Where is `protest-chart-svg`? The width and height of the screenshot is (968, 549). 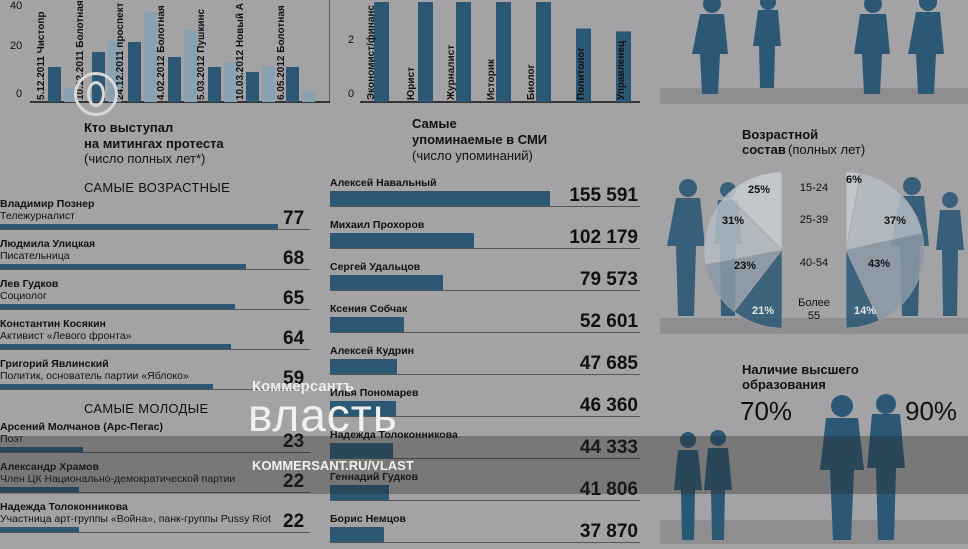 protest-chart-svg is located at coordinates (180, 51).